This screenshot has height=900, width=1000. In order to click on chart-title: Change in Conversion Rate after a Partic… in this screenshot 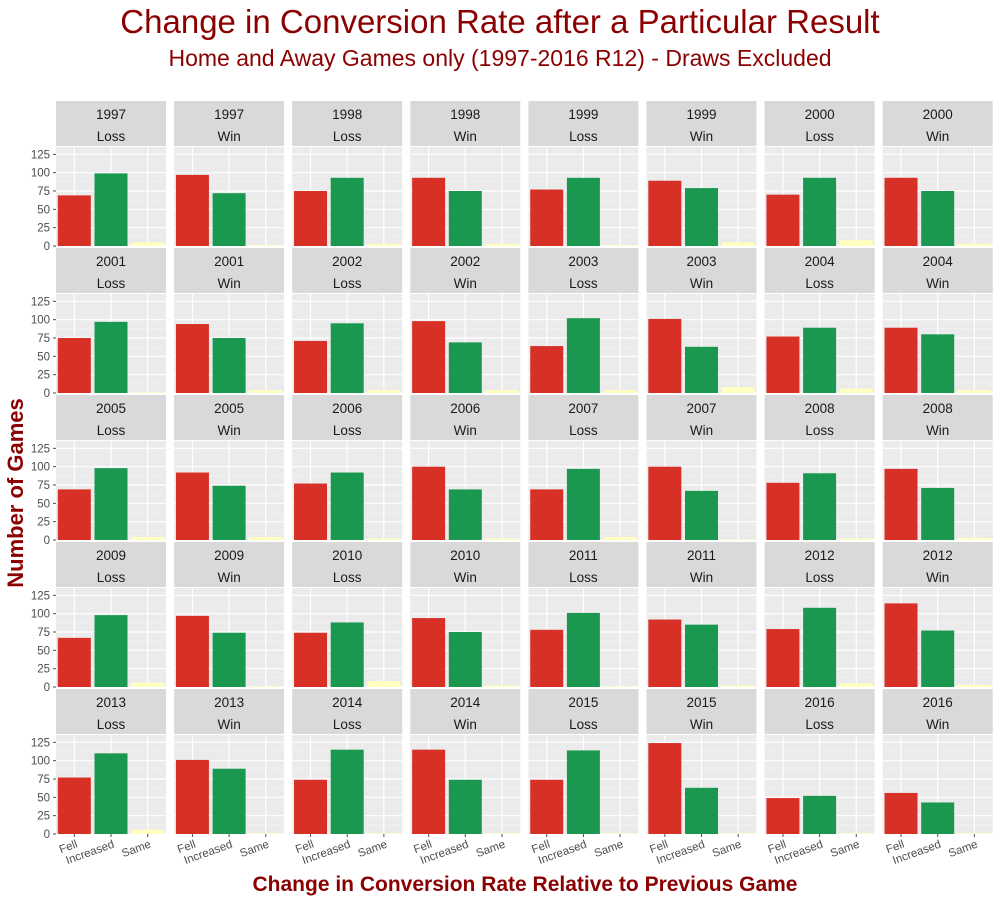, I will do `click(500, 21)`.